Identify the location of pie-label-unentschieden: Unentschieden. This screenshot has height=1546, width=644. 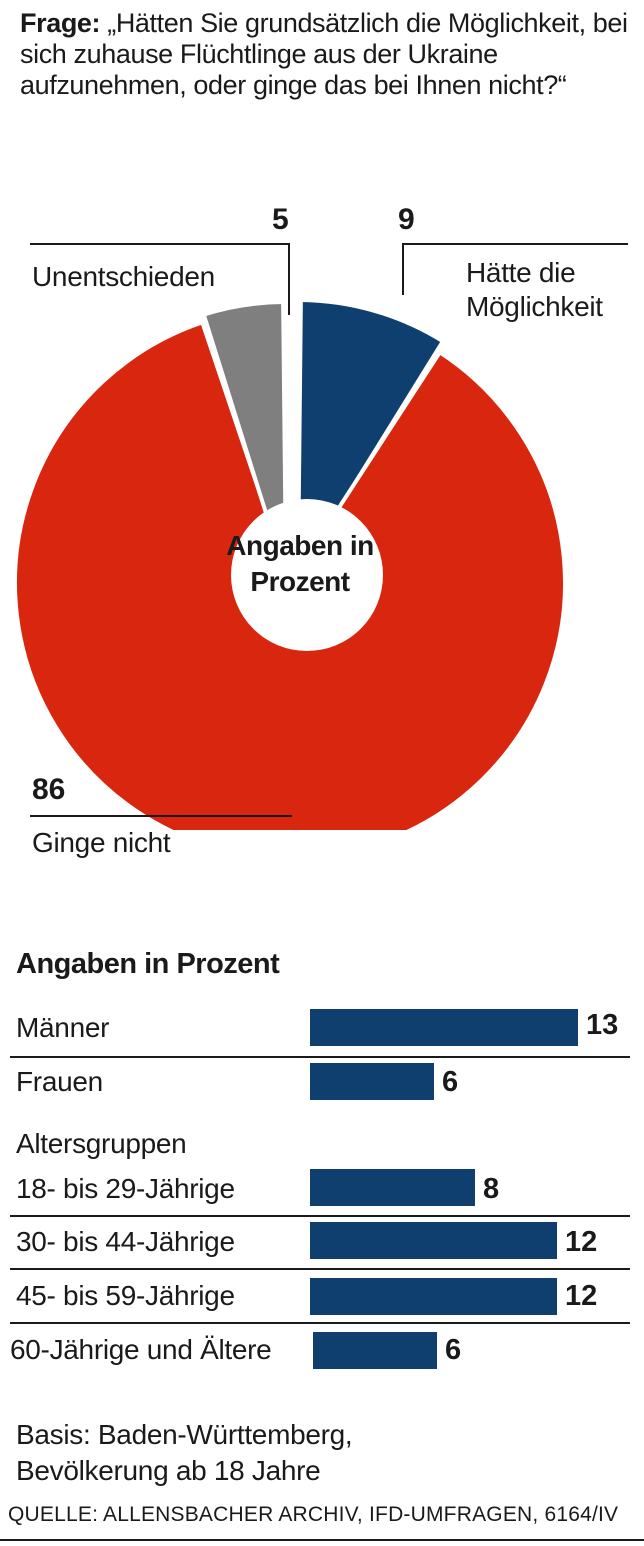
(123, 276).